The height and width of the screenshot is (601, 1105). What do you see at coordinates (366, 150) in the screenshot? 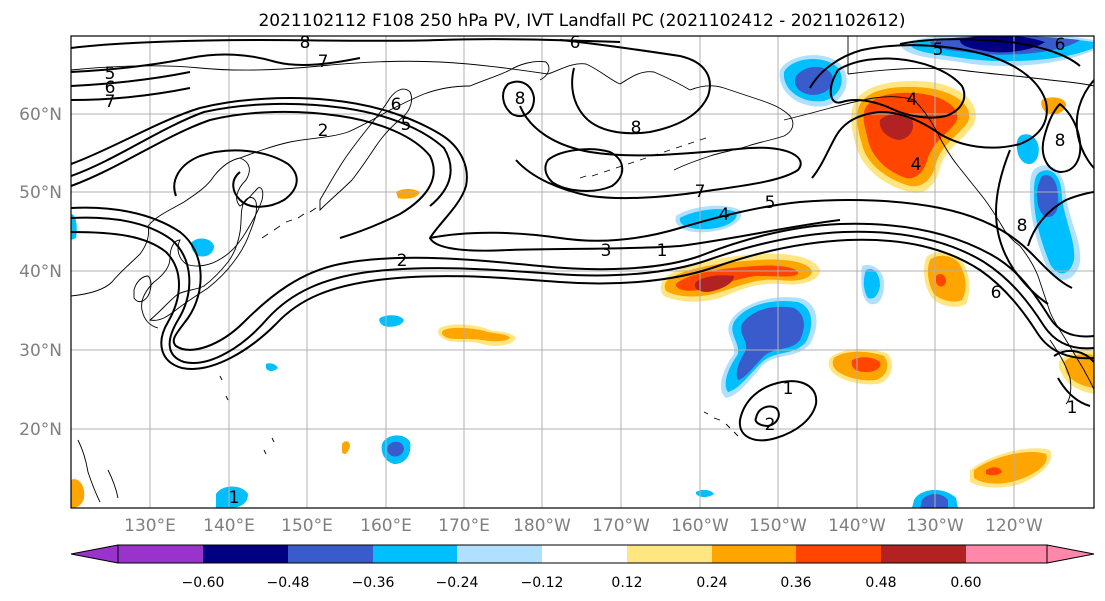
I see `coastline-kamchatka` at bounding box center [366, 150].